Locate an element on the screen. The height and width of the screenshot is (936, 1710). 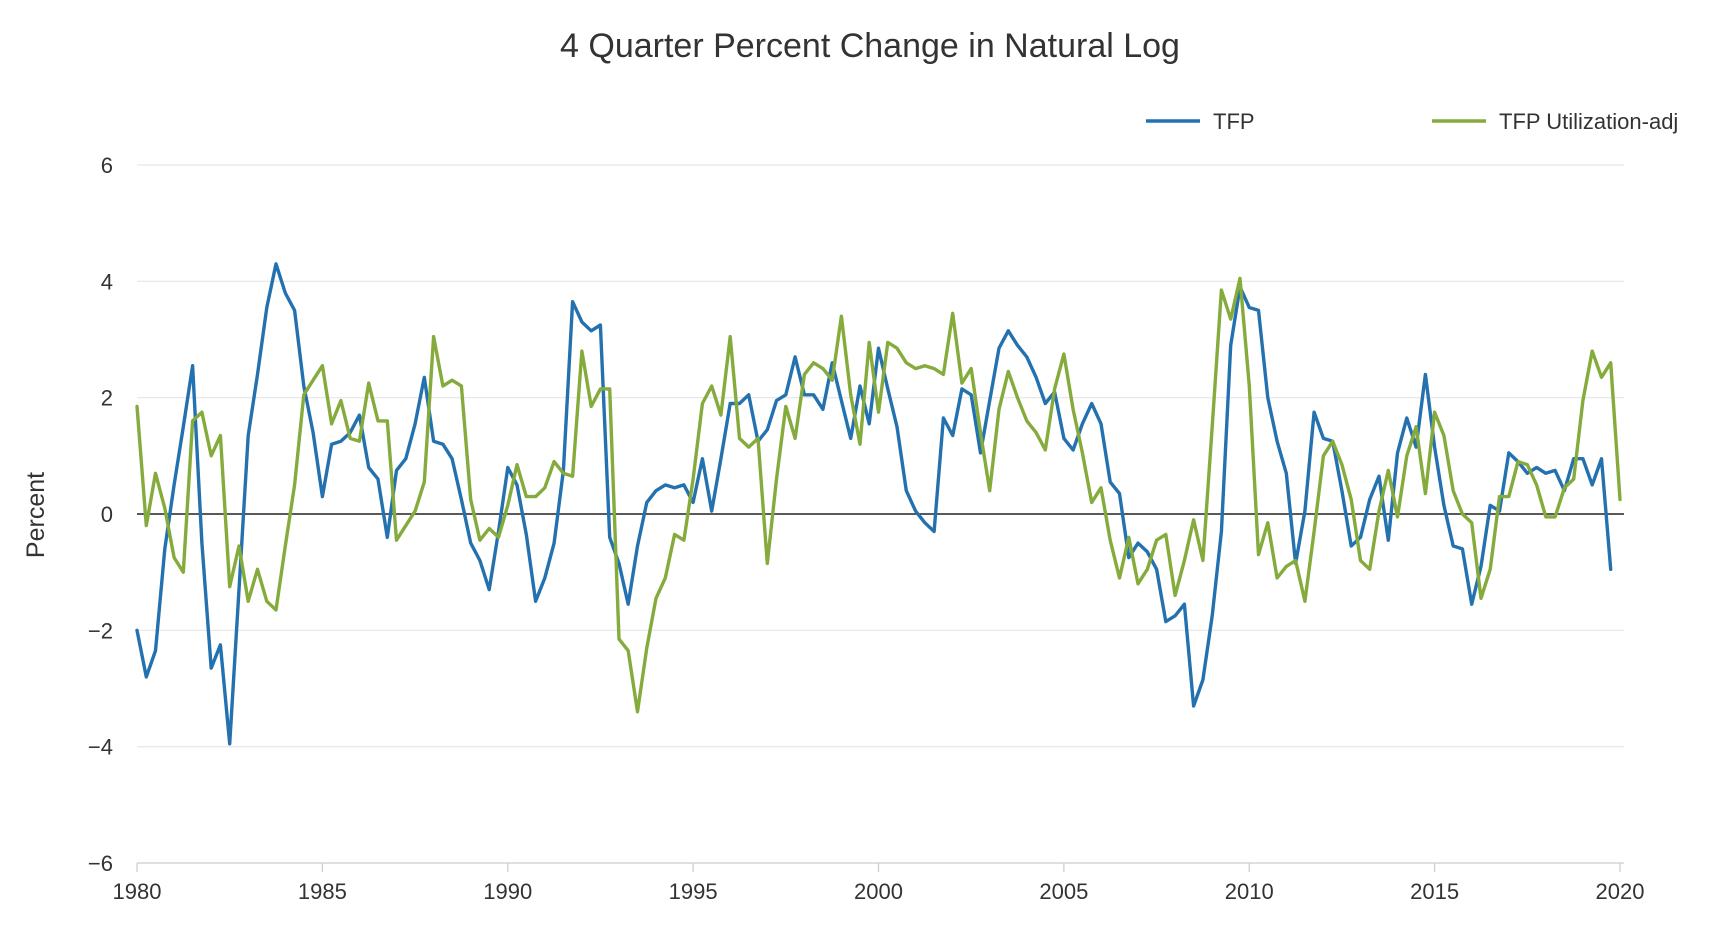
y-tick-label: 0 is located at coordinates (107, 514).